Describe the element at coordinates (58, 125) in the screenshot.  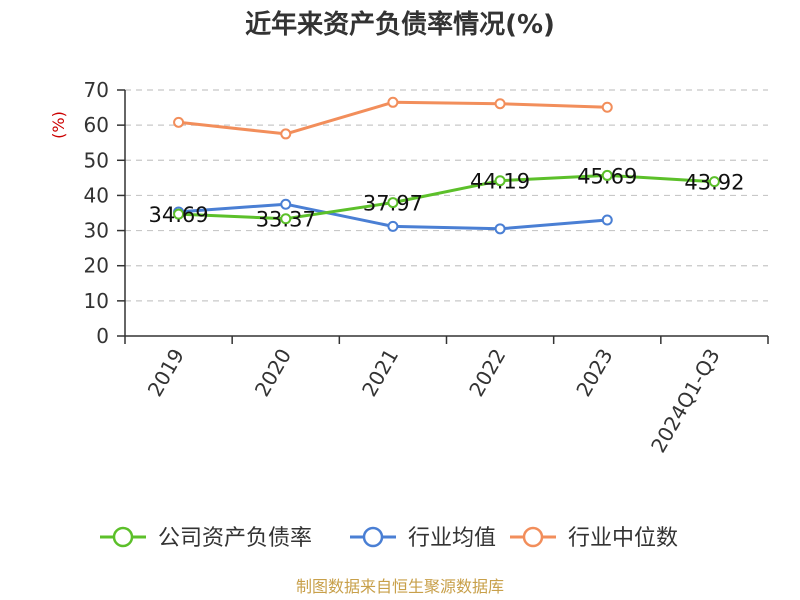
I see `y-axis-label: (%)` at that location.